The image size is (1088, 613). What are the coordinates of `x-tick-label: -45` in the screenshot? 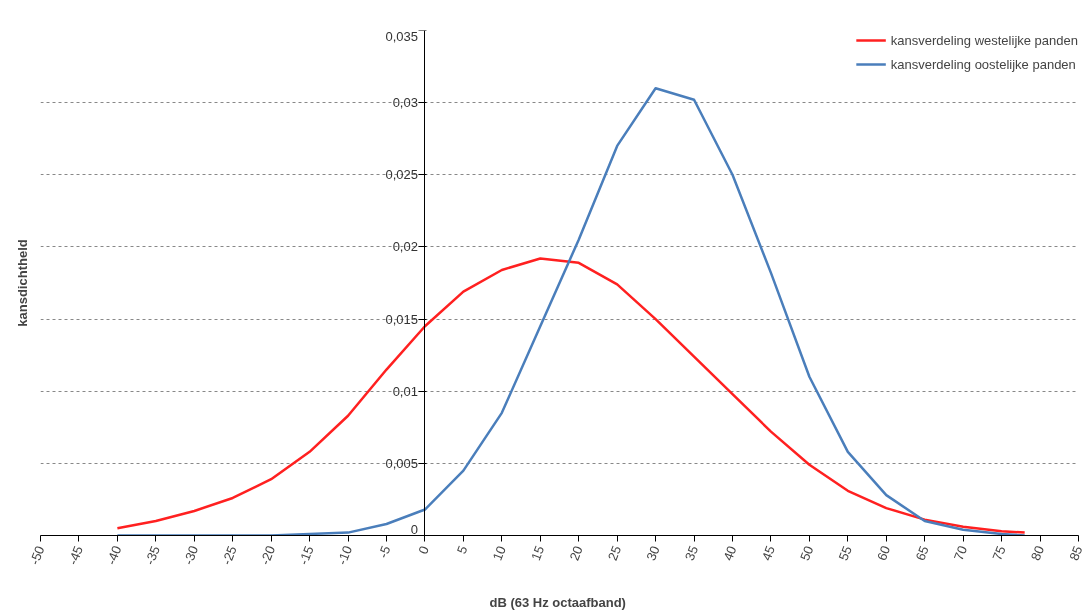 It's located at (75, 555).